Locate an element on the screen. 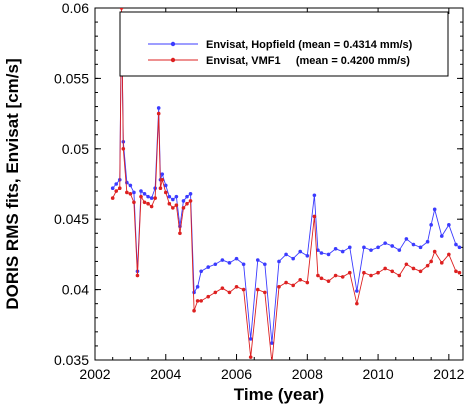  x-tick-label: 2010 is located at coordinates (377, 374).